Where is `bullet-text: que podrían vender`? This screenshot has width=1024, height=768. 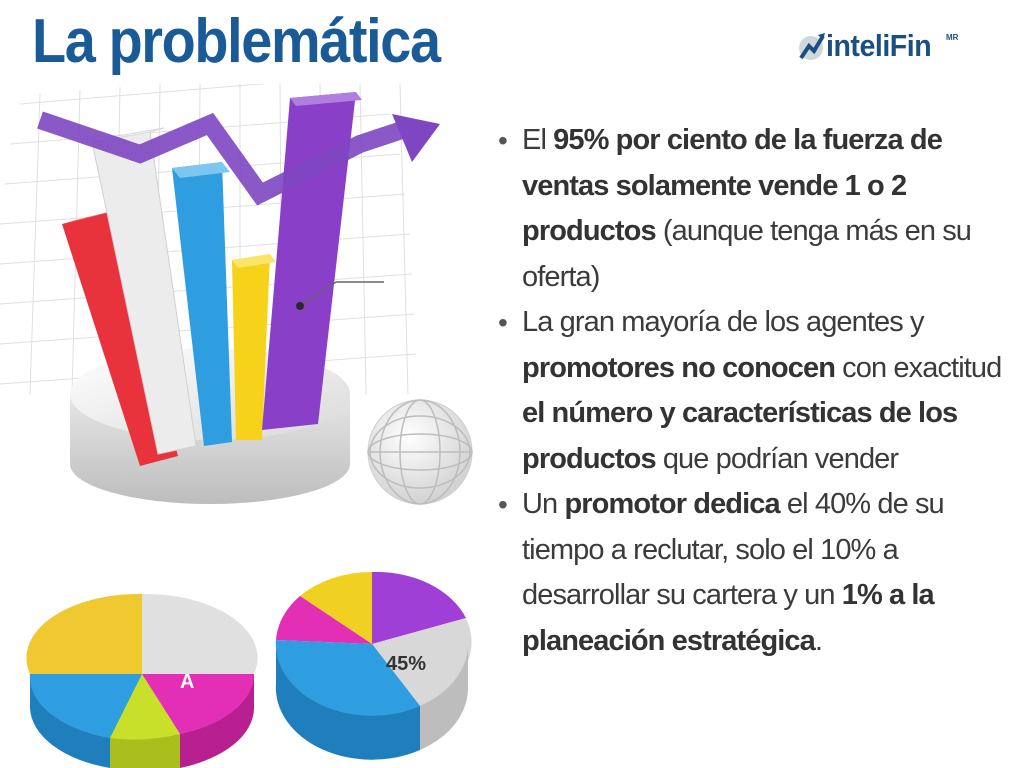 bullet-text: que podrían vender is located at coordinates (777, 458).